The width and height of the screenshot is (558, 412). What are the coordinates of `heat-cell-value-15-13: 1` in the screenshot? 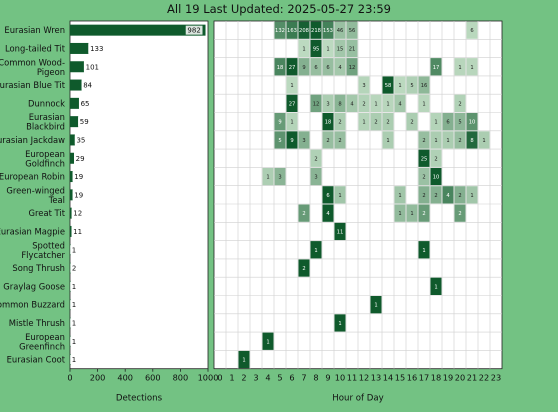 It's located at (375, 306).